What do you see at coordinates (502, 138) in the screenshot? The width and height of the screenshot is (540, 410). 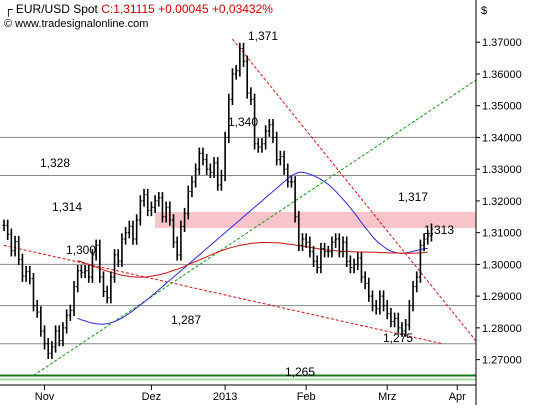 I see `y-tick-label-3: 1.34000` at bounding box center [502, 138].